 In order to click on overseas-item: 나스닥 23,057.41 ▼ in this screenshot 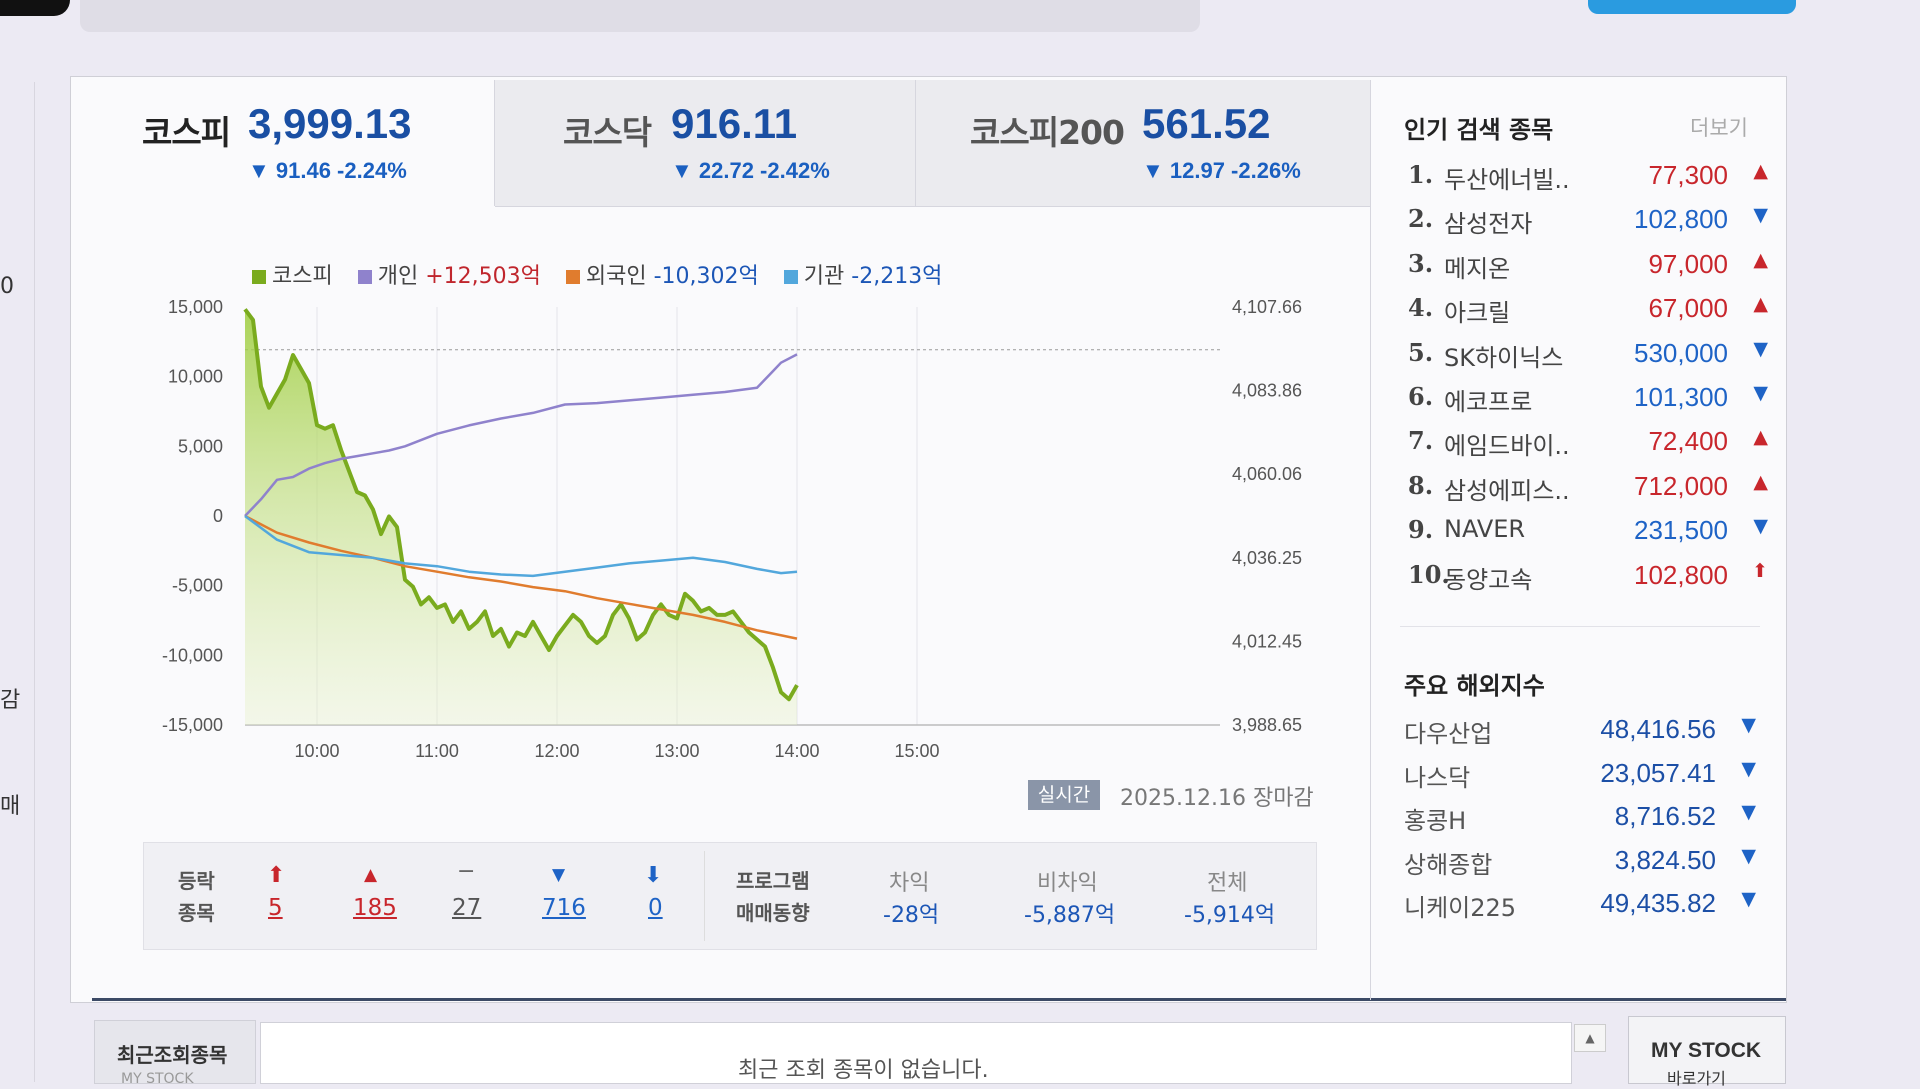, I will do `click(1580, 778)`.